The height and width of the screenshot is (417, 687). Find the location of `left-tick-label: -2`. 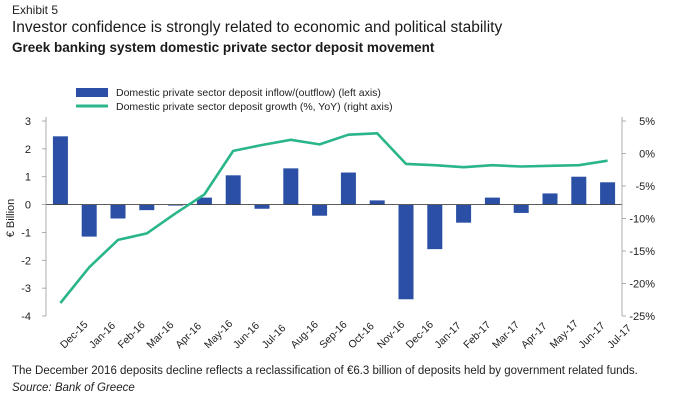

left-tick-label: -2 is located at coordinates (26, 261).